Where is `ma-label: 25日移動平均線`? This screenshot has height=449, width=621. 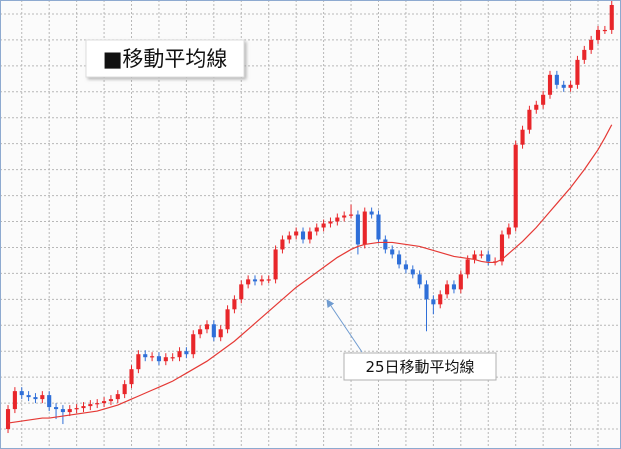 ma-label: 25日移動平均線 is located at coordinates (419, 367).